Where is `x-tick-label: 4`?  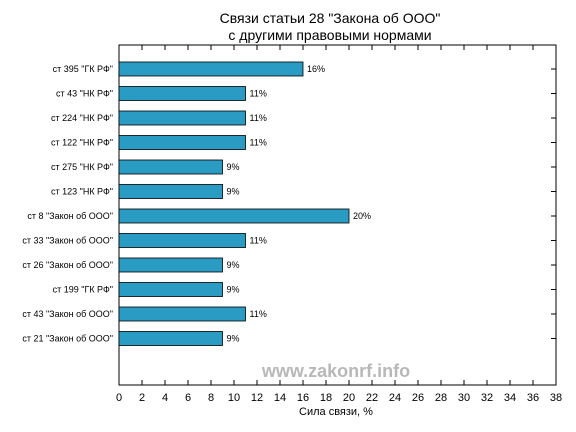 x-tick-label: 4 is located at coordinates (165, 398).